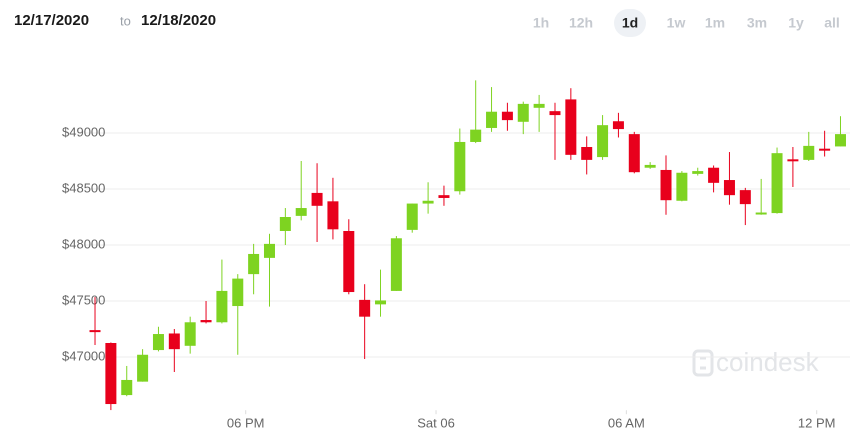  Describe the element at coordinates (757, 23) in the screenshot. I see `range-button: 3m` at that location.